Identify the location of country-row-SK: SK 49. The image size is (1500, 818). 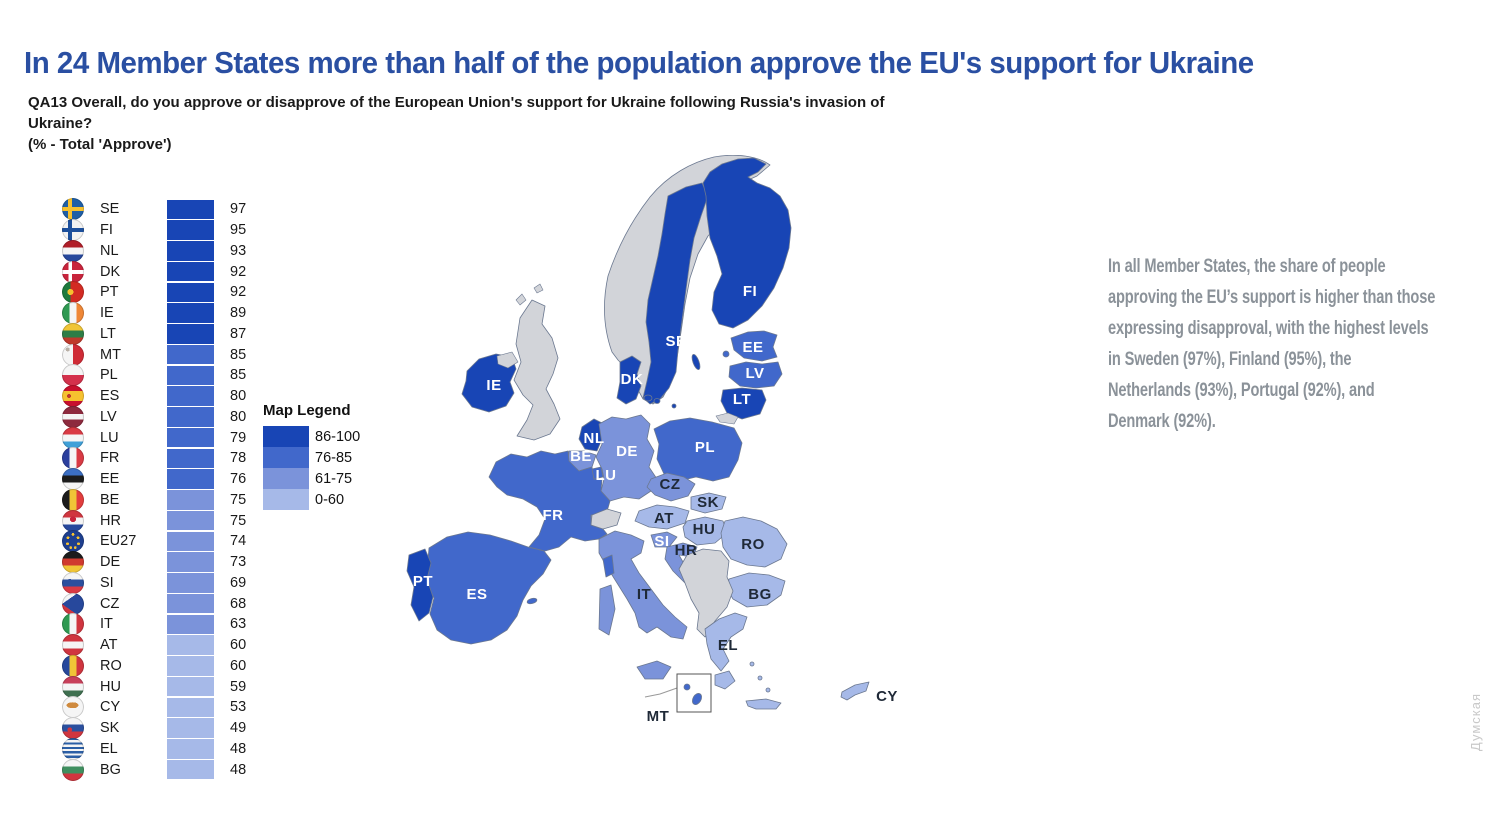
(154, 728).